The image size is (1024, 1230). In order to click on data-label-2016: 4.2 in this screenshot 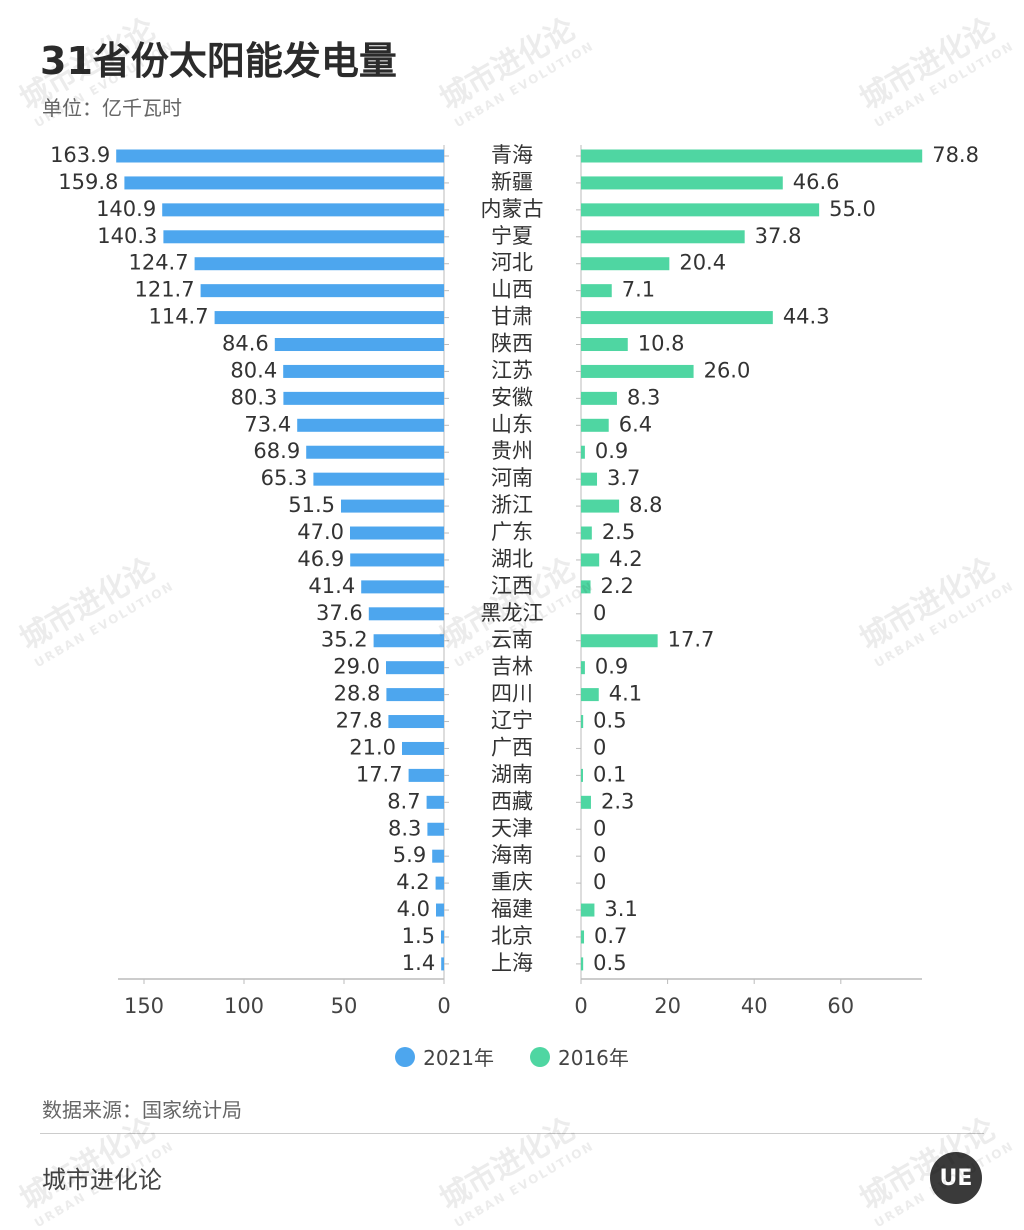, I will do `click(625, 559)`.